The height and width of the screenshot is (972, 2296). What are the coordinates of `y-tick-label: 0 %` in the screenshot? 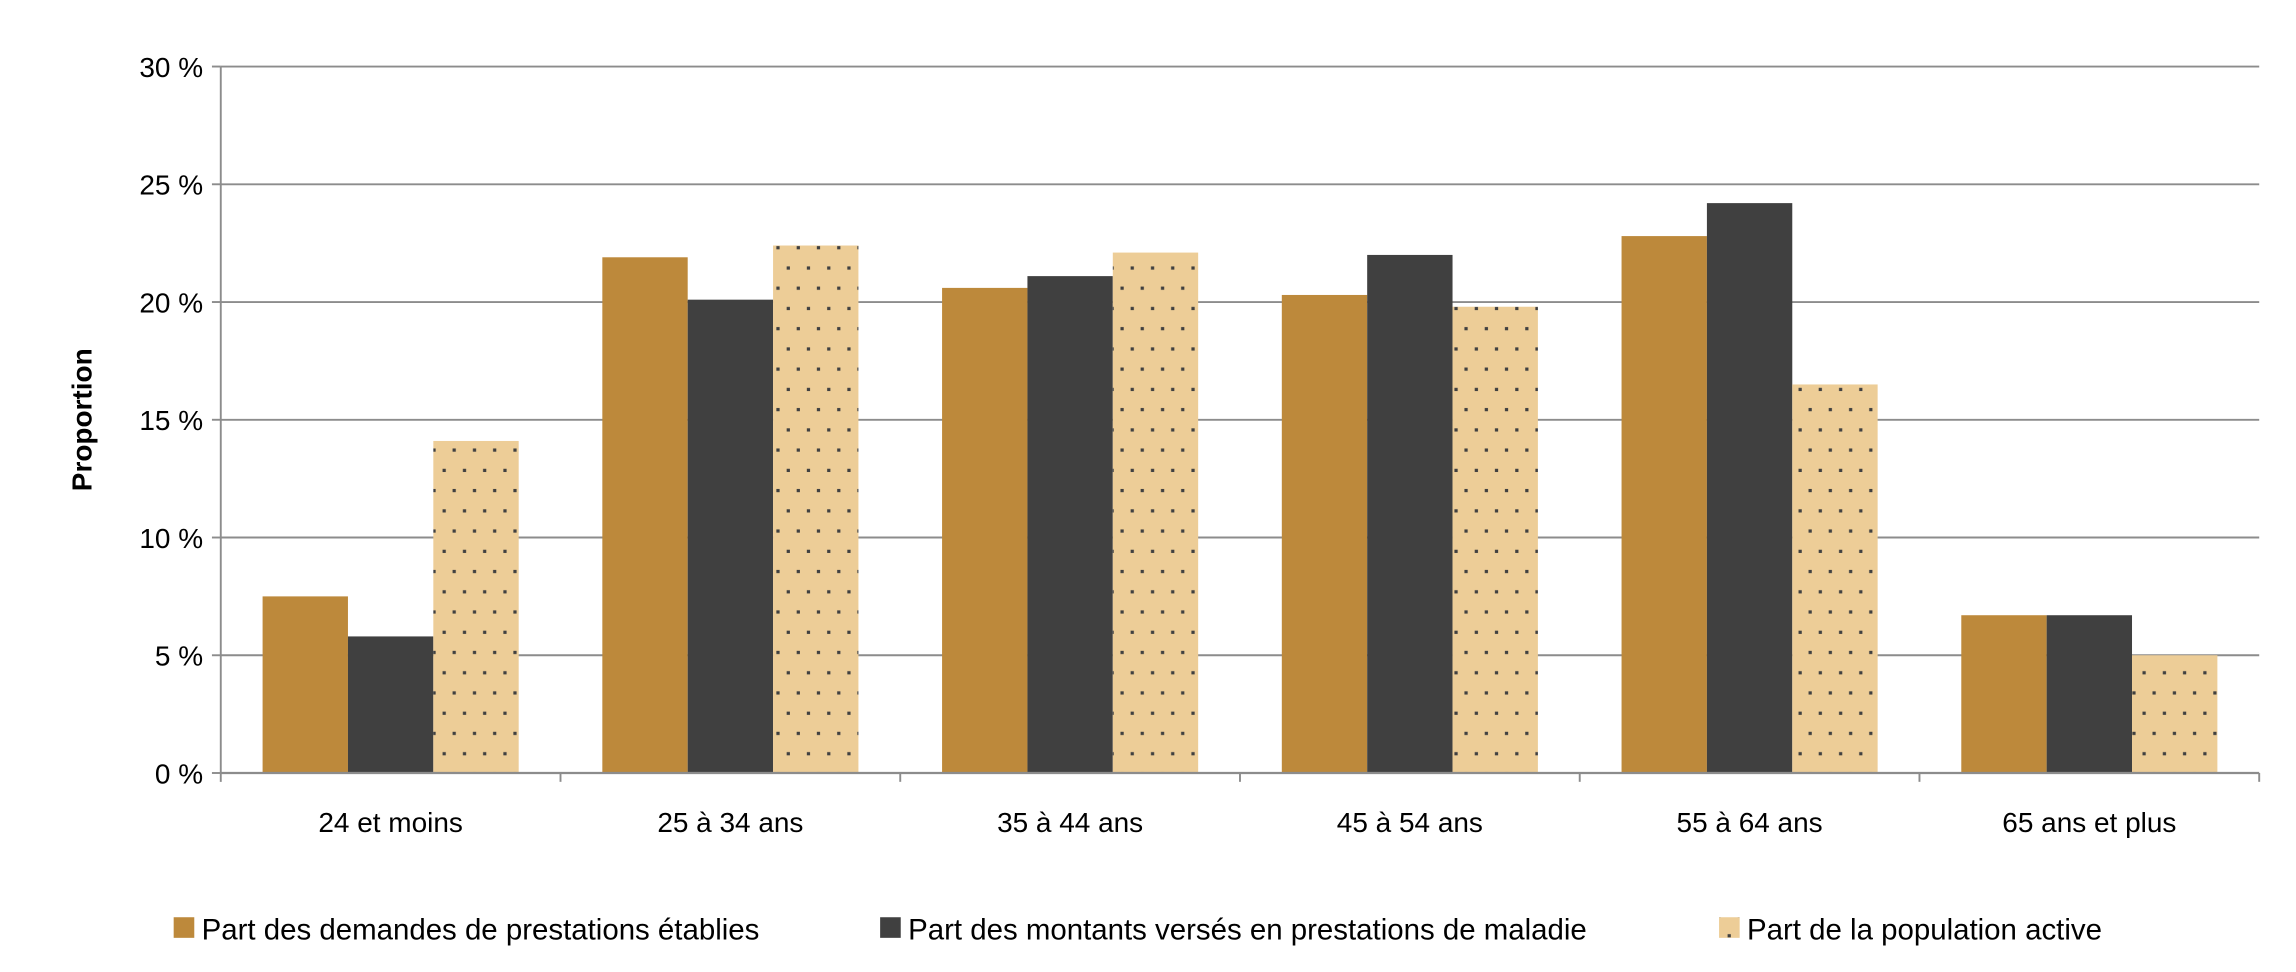 It's located at (179, 773).